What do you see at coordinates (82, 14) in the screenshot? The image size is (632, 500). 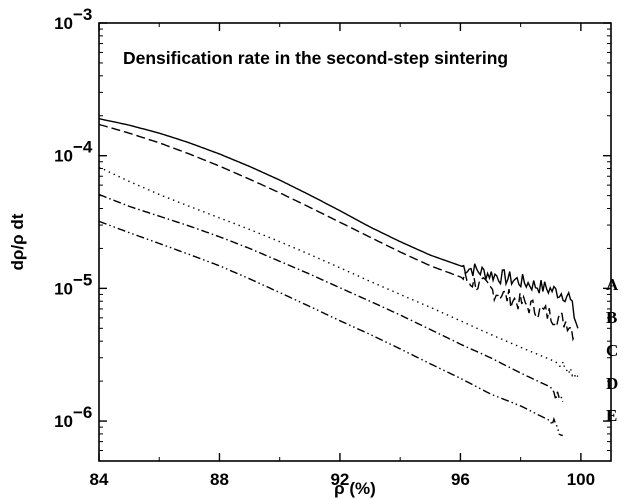 I see `y-tick-exponent: −3` at bounding box center [82, 14].